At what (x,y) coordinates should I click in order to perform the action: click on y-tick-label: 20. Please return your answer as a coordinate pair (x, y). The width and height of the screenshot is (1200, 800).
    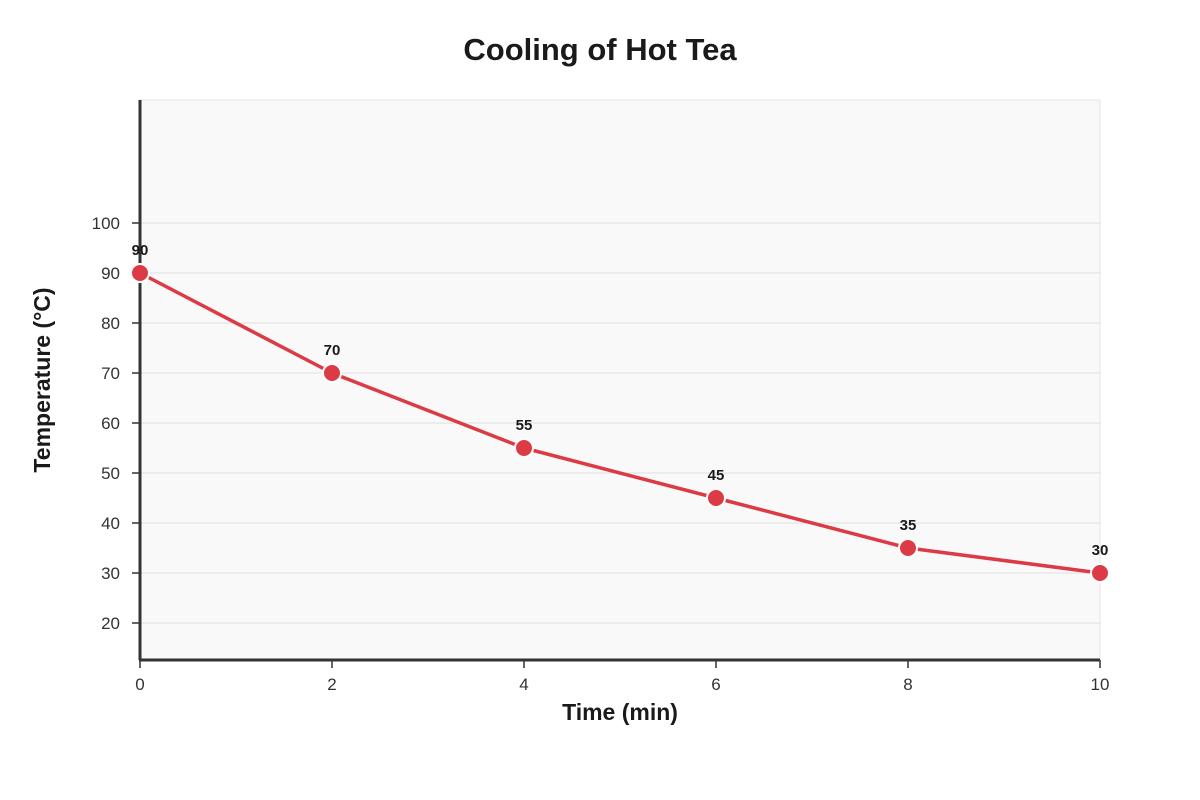
    Looking at the image, I should click on (110, 623).